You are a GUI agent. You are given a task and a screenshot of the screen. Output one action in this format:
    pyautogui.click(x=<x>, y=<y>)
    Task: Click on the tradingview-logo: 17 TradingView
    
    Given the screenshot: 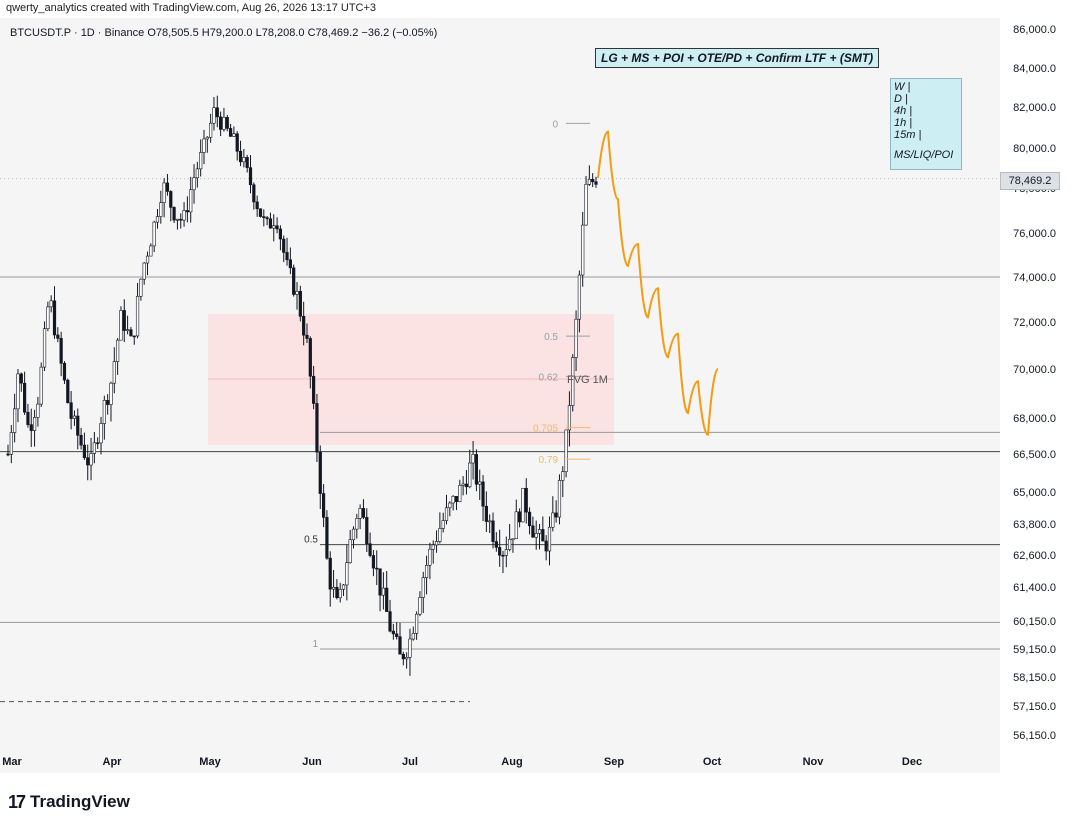 What is the action you would take?
    pyautogui.click(x=69, y=802)
    